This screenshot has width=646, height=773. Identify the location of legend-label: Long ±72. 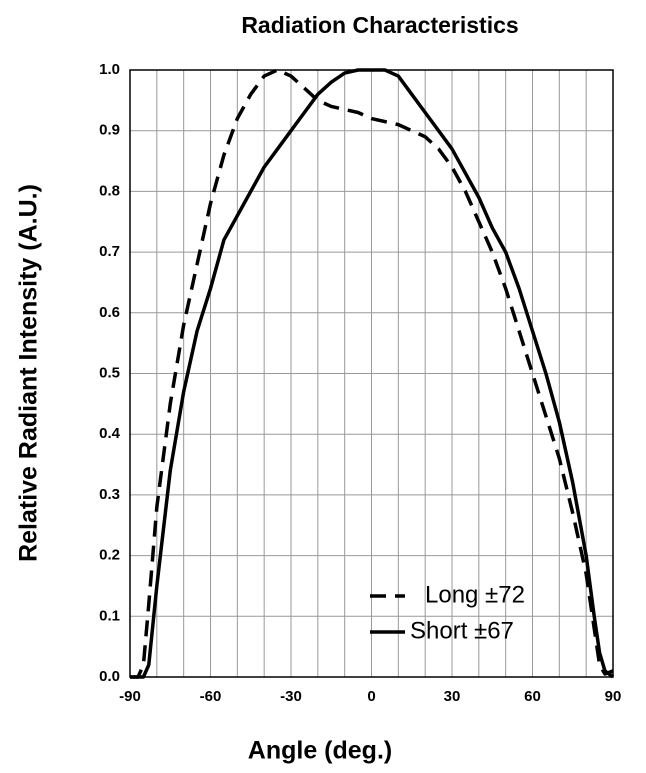
(475, 594).